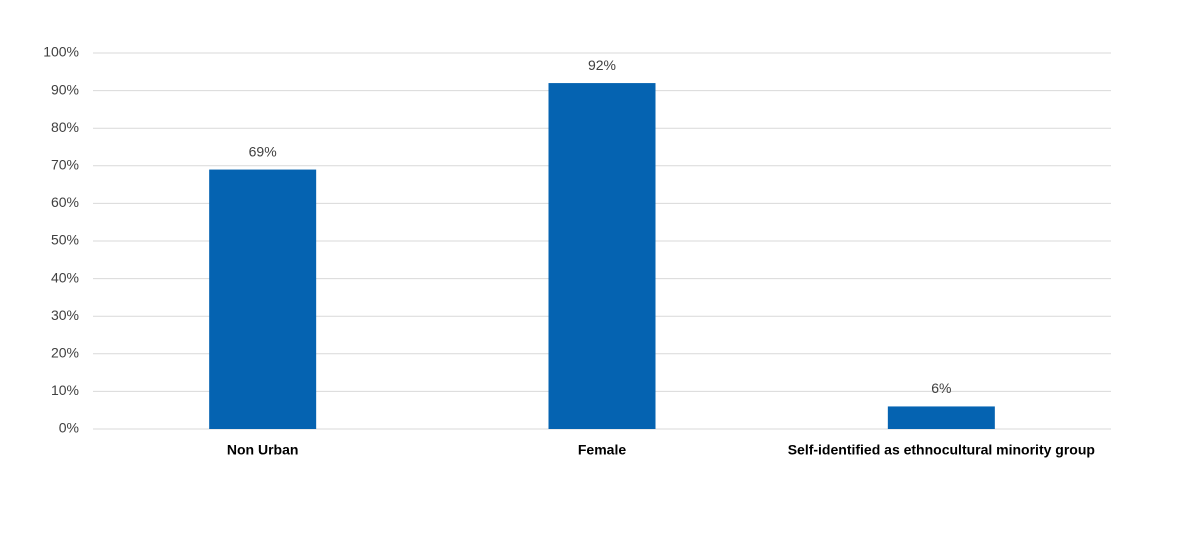 The width and height of the screenshot is (1199, 543). I want to click on y-tick-label: 40%, so click(65, 277).